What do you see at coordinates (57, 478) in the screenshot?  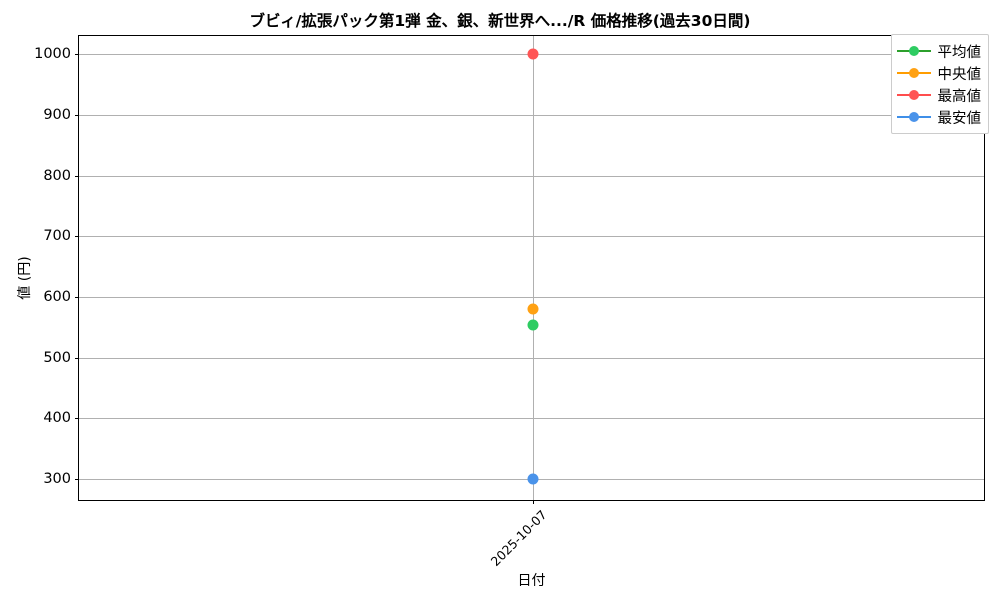 I see `y-tick-label: 300` at bounding box center [57, 478].